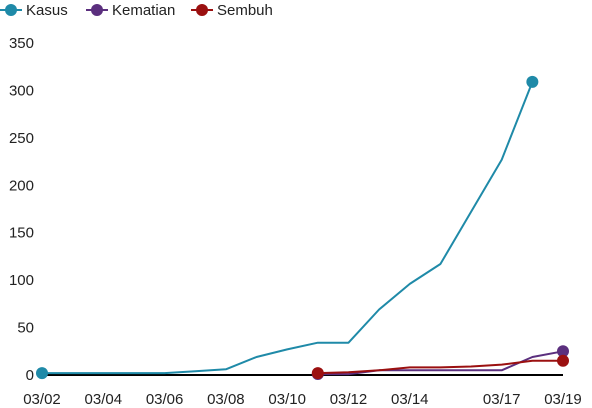 The height and width of the screenshot is (408, 592). Describe the element at coordinates (25, 328) in the screenshot. I see `y-tick-label: 50` at that location.